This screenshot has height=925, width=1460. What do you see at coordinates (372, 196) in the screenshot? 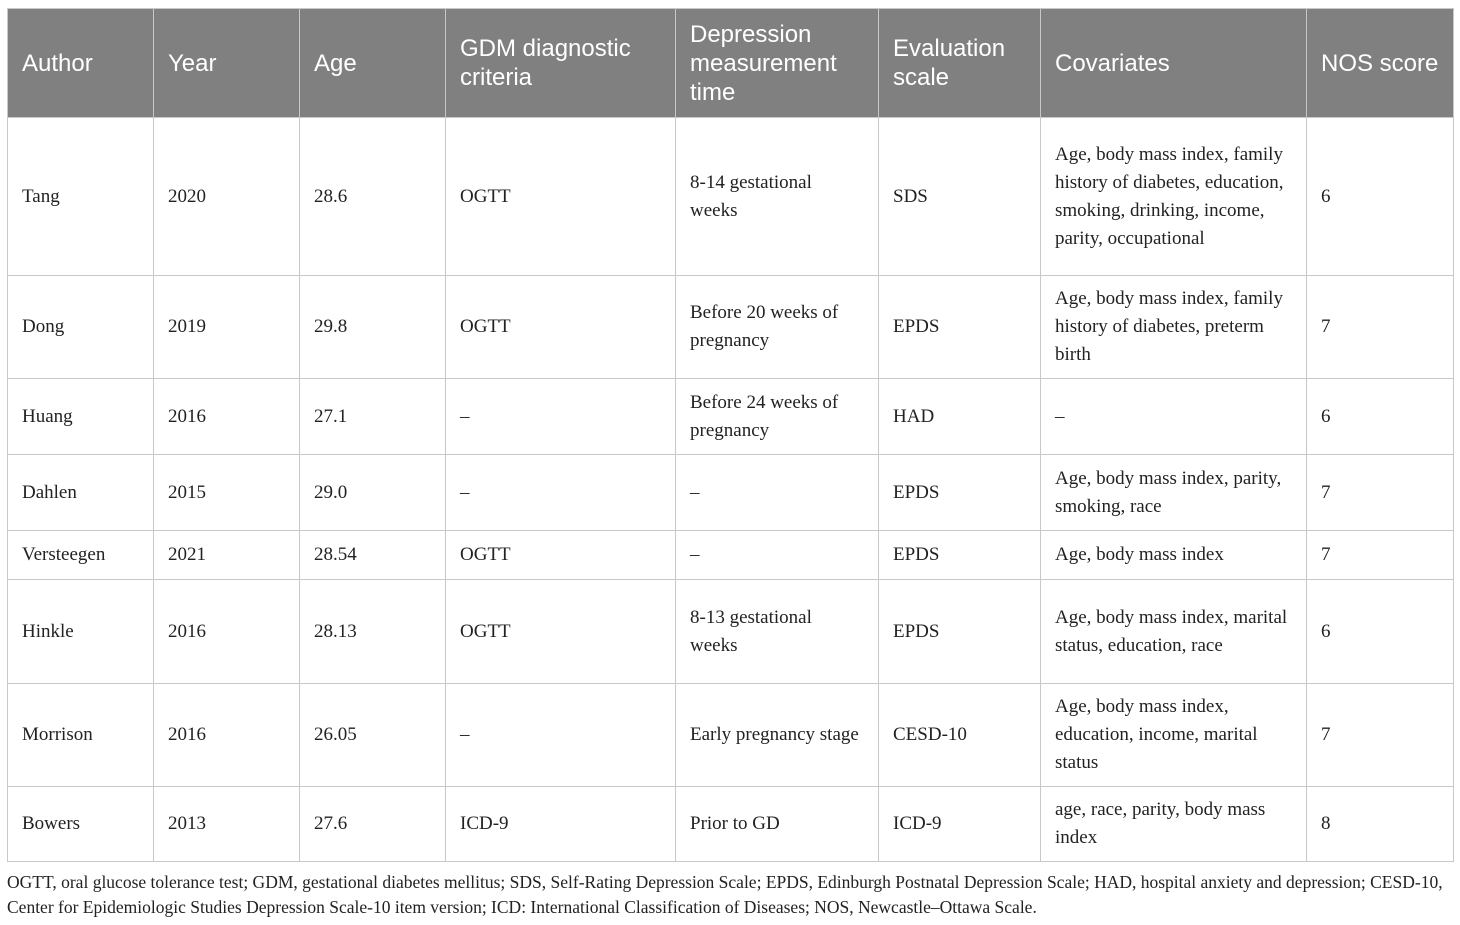
I see `table-cell: 28.6` at bounding box center [372, 196].